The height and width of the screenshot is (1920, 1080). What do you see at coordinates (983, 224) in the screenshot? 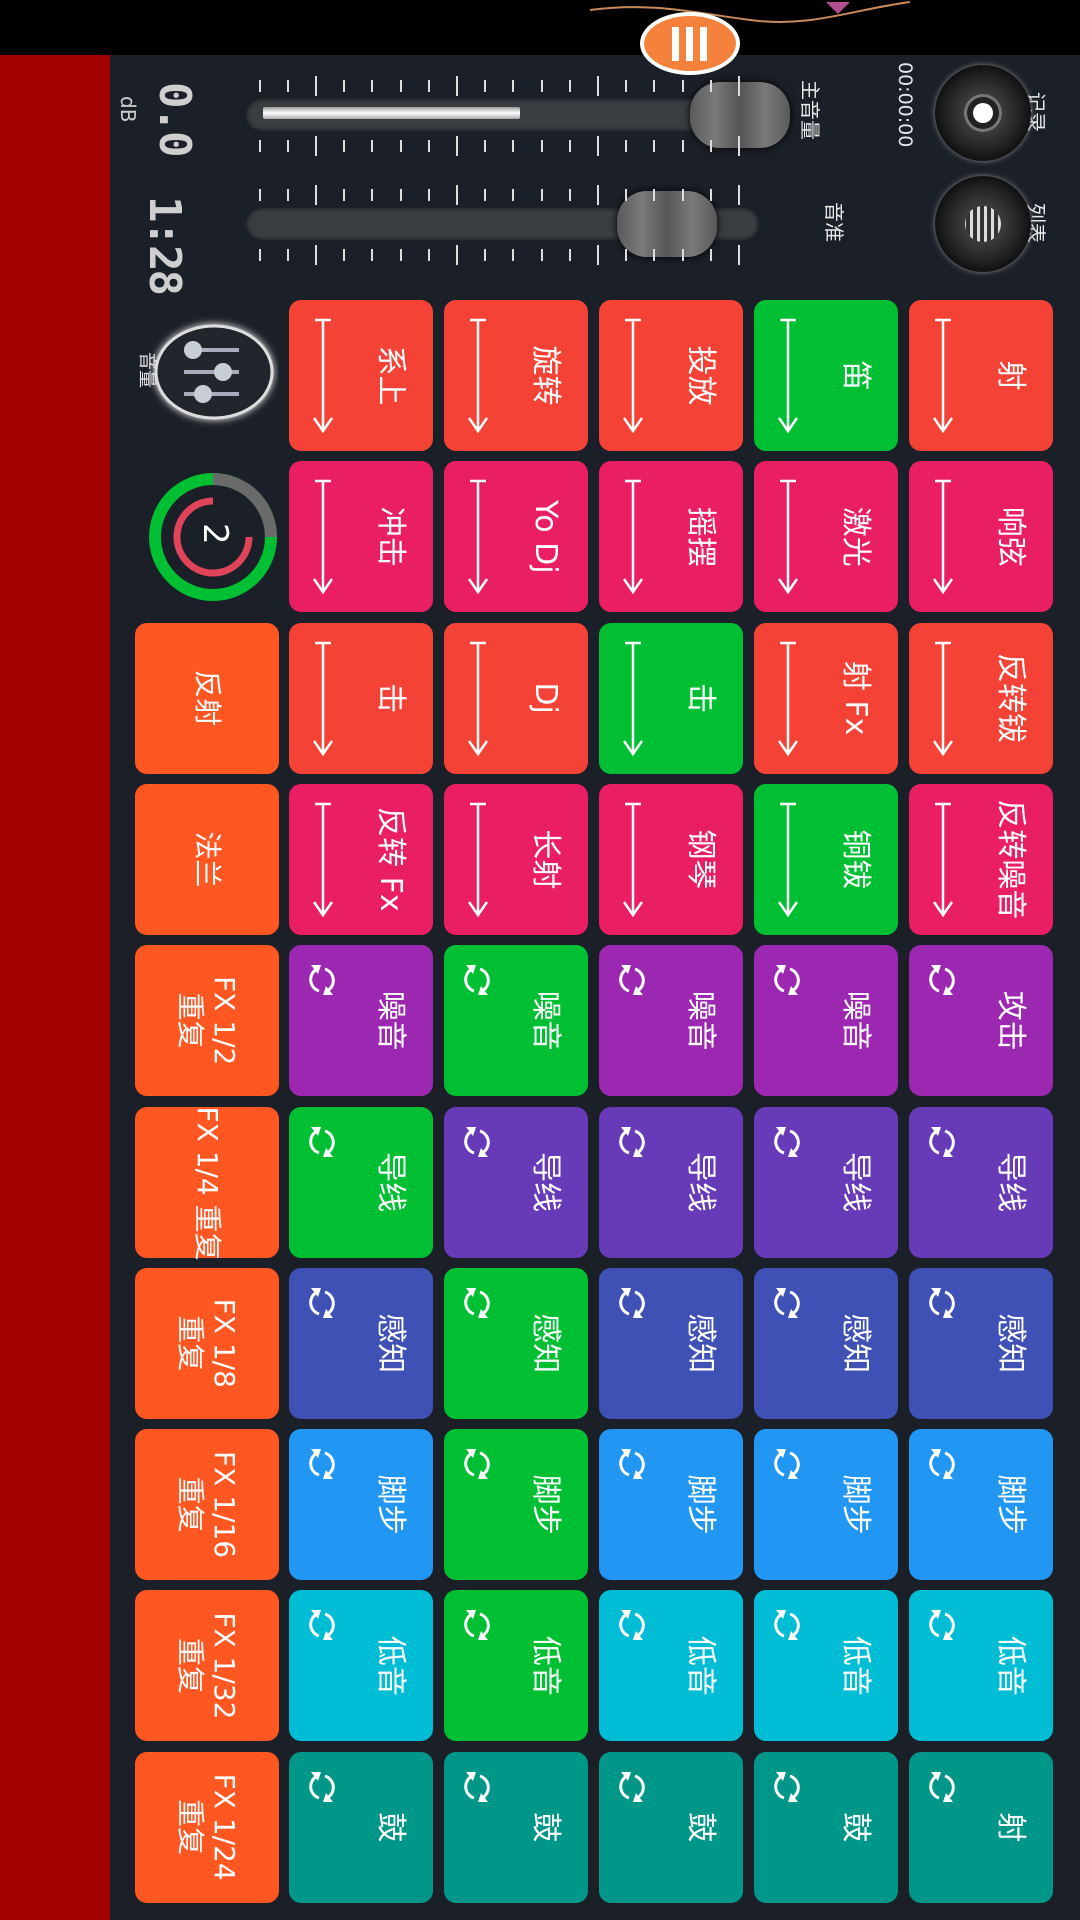
I see `list-button` at bounding box center [983, 224].